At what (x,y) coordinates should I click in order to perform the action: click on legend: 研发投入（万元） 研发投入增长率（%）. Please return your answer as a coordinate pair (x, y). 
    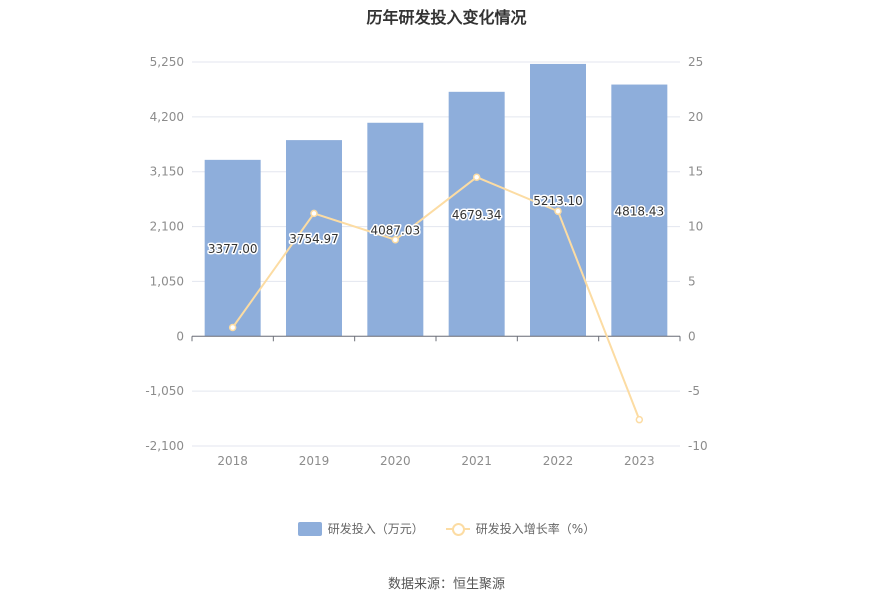
    Looking at the image, I should click on (446, 528).